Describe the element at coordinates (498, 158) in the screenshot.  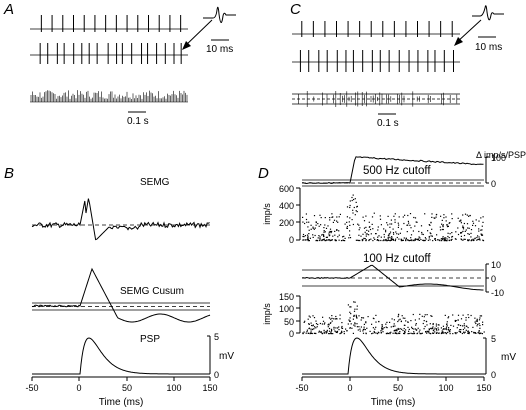
I see `panel-d-top-cusum-tick: 100` at that location.